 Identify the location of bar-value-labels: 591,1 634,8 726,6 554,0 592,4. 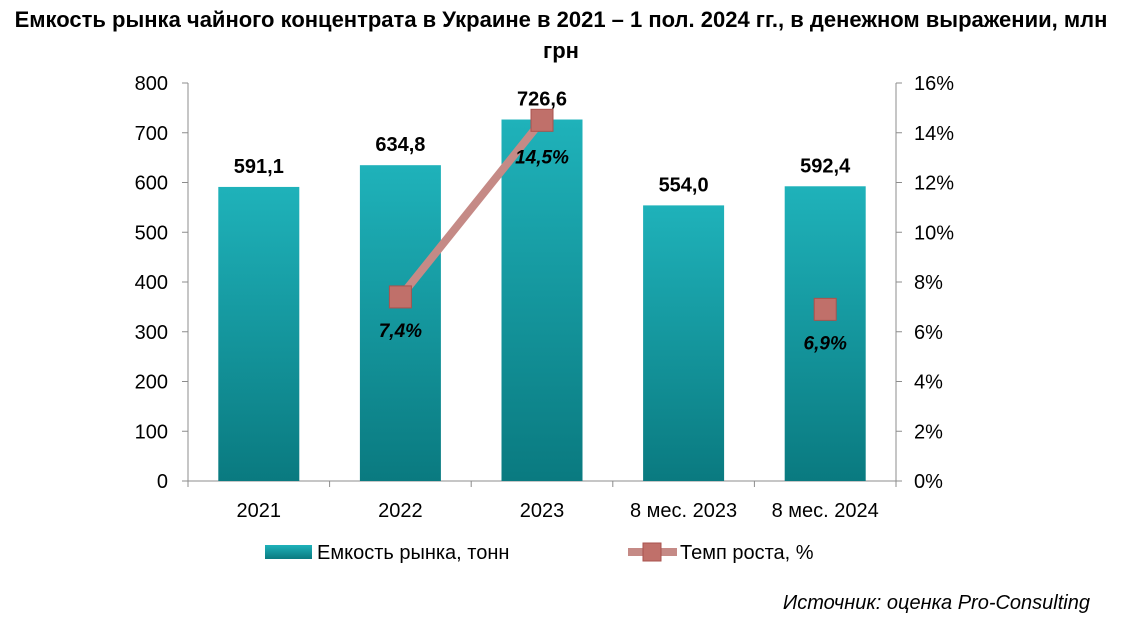
(542, 143).